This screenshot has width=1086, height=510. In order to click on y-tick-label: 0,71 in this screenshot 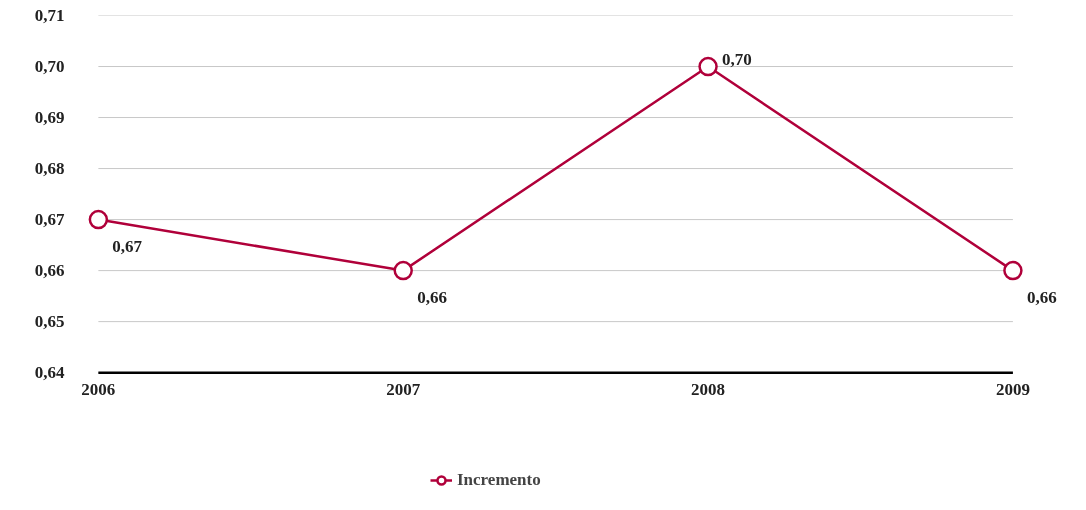, I will do `click(49, 15)`.